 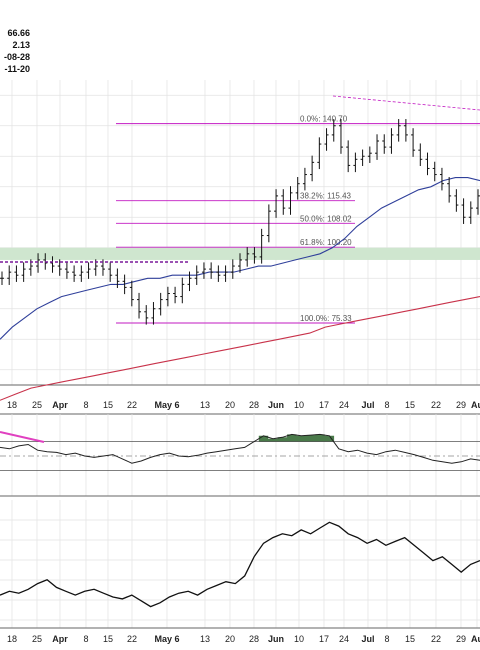 I want to click on fib-label: 61.8%: 100.20, so click(x=326, y=242).